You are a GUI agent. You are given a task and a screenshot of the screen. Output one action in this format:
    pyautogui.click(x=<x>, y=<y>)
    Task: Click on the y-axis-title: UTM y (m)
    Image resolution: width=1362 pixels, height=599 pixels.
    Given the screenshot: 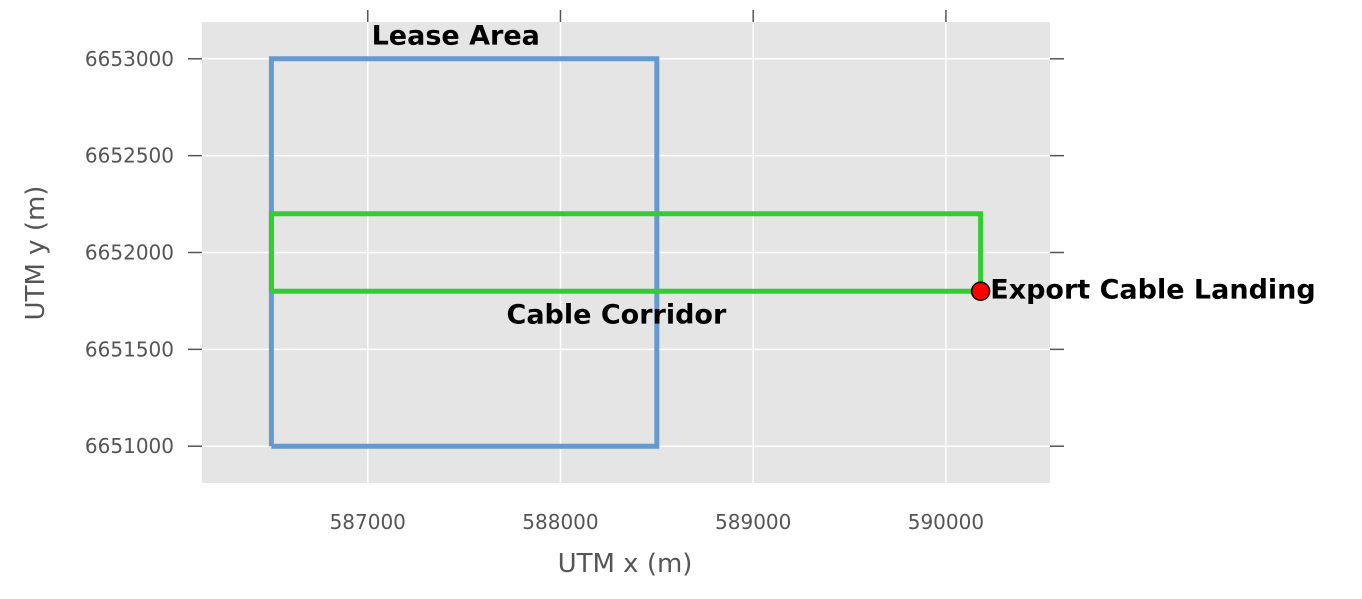 What is the action you would take?
    pyautogui.click(x=36, y=253)
    